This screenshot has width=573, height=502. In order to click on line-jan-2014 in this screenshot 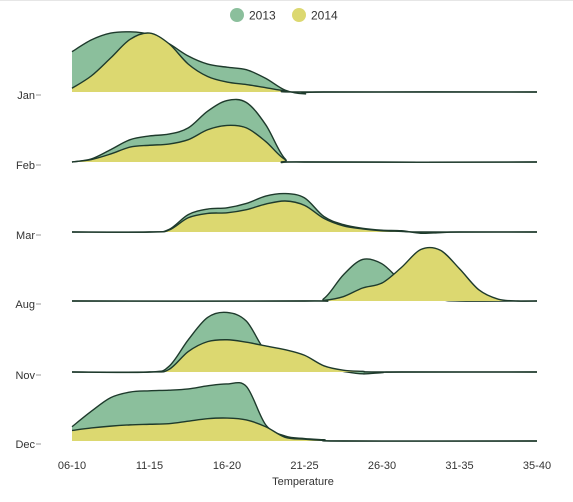, I will do `click(304, 62)`.